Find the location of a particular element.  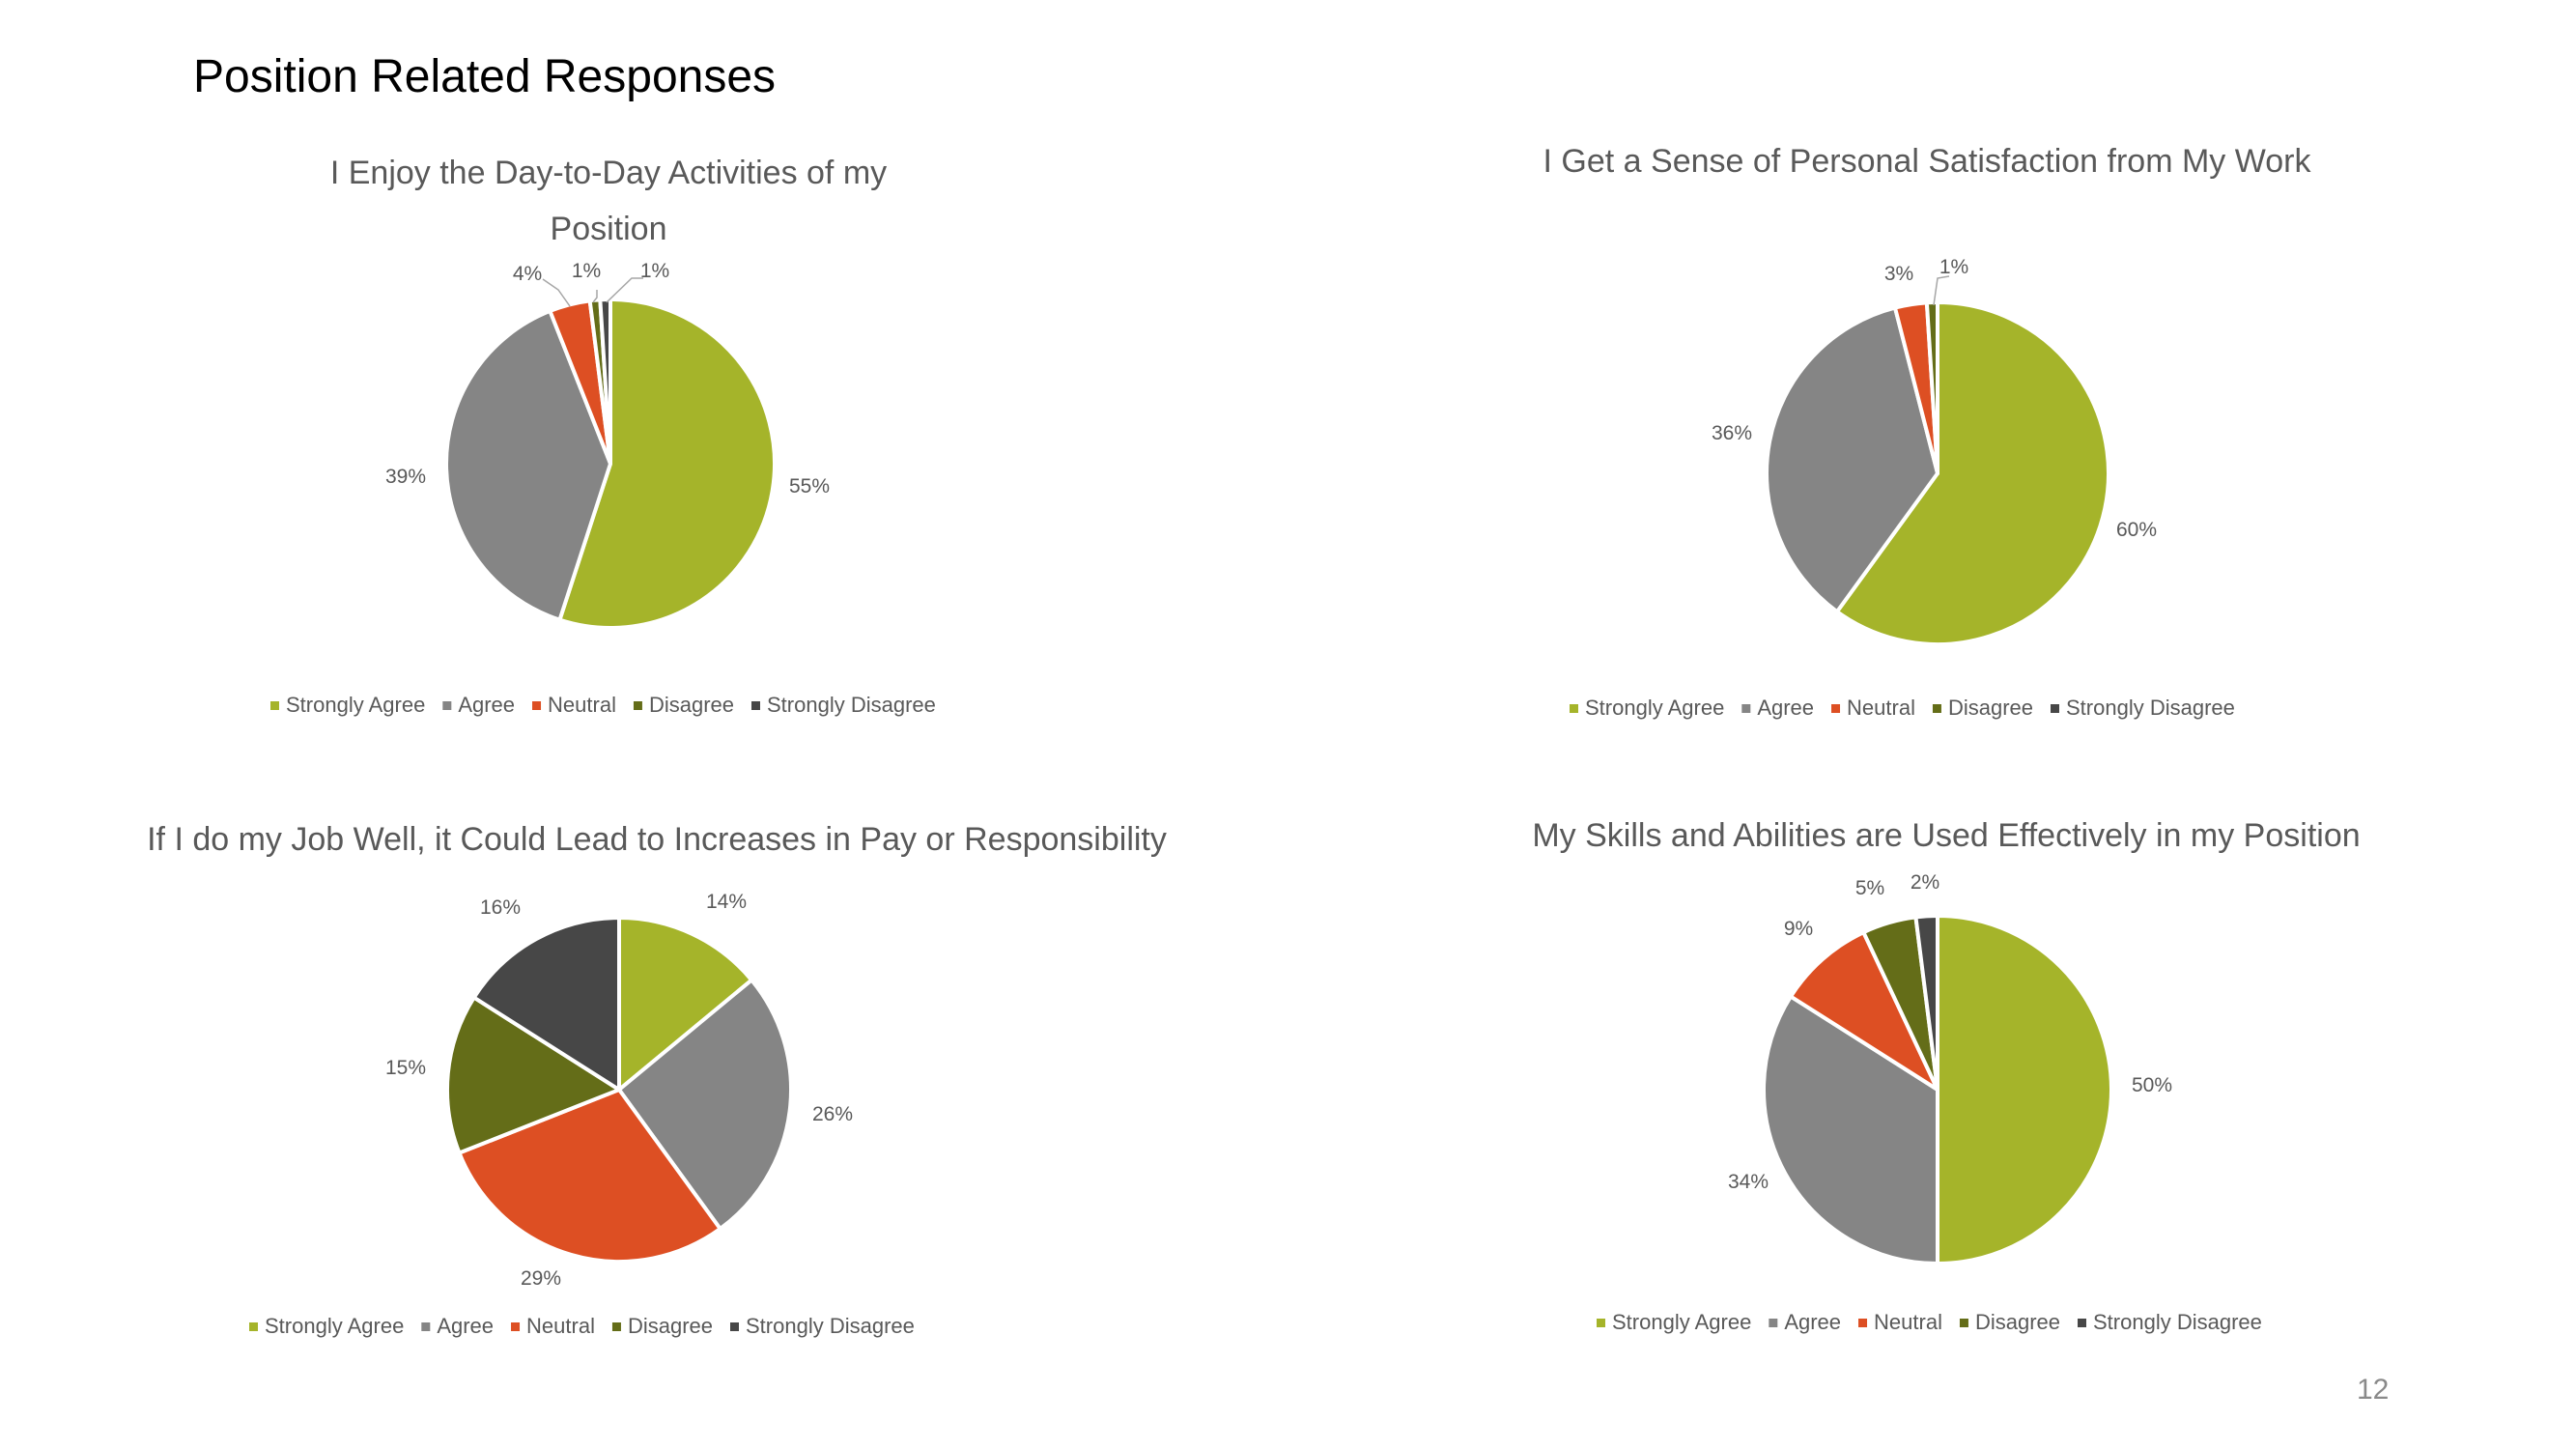

data-label: 2% is located at coordinates (1925, 882).